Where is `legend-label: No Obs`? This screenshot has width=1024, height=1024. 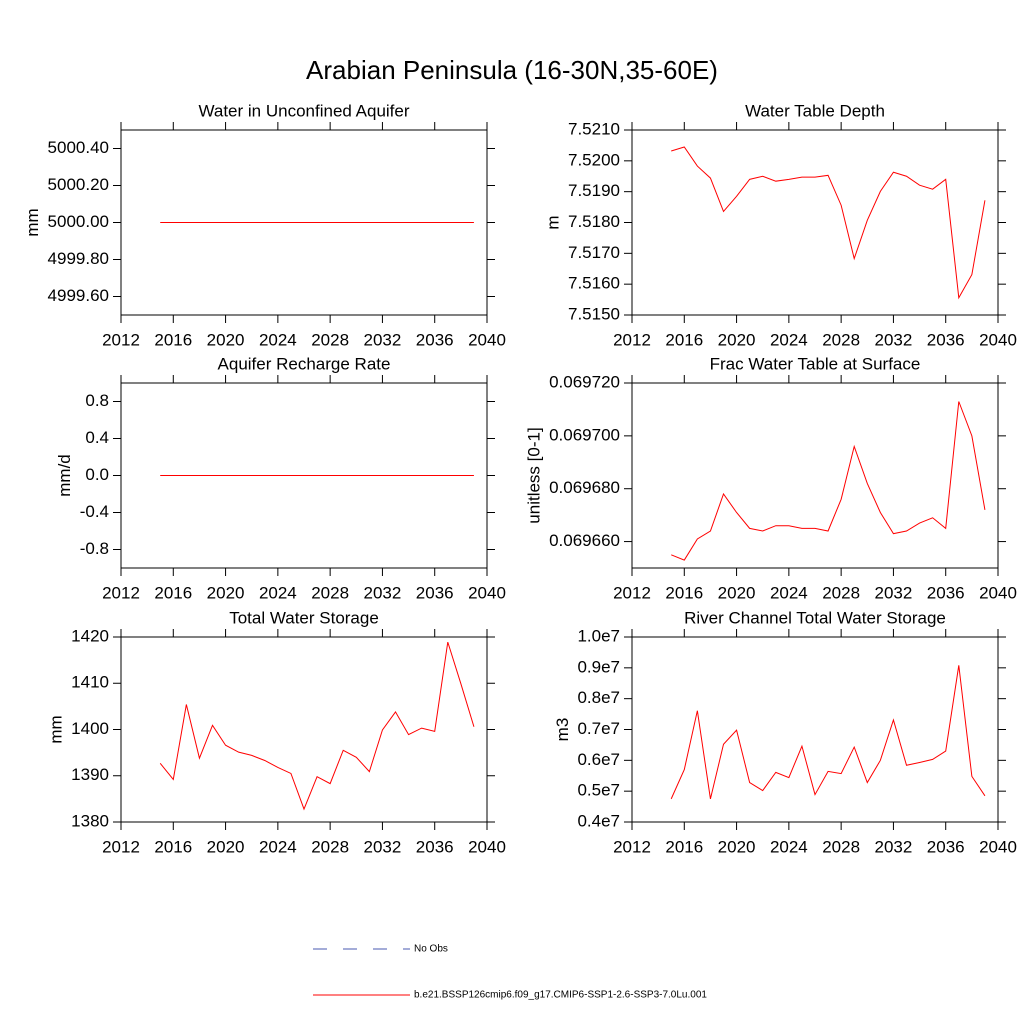
legend-label: No Obs is located at coordinates (431, 949).